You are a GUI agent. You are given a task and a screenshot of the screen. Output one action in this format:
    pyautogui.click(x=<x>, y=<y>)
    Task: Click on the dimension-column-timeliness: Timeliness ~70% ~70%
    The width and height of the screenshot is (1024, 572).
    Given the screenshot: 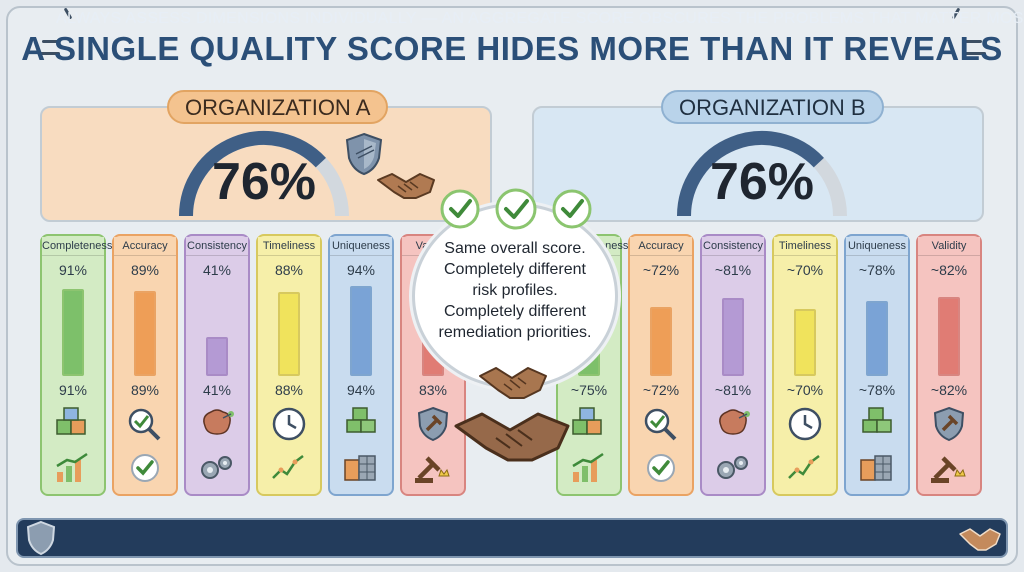 What is the action you would take?
    pyautogui.click(x=805, y=365)
    